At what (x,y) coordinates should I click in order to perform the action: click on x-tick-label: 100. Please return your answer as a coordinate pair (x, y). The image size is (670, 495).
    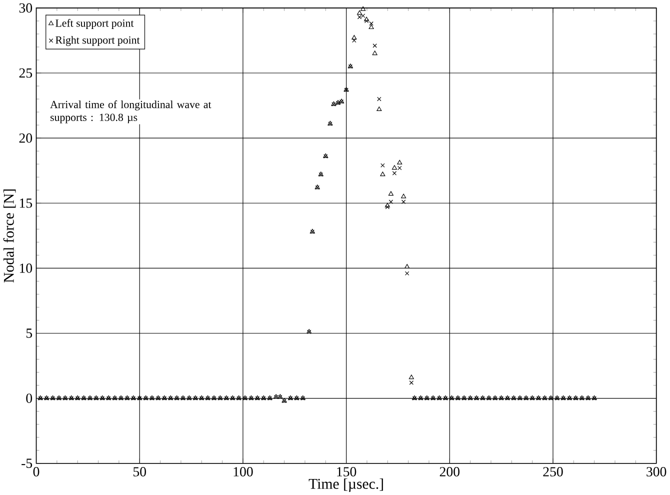
    Looking at the image, I should click on (243, 471).